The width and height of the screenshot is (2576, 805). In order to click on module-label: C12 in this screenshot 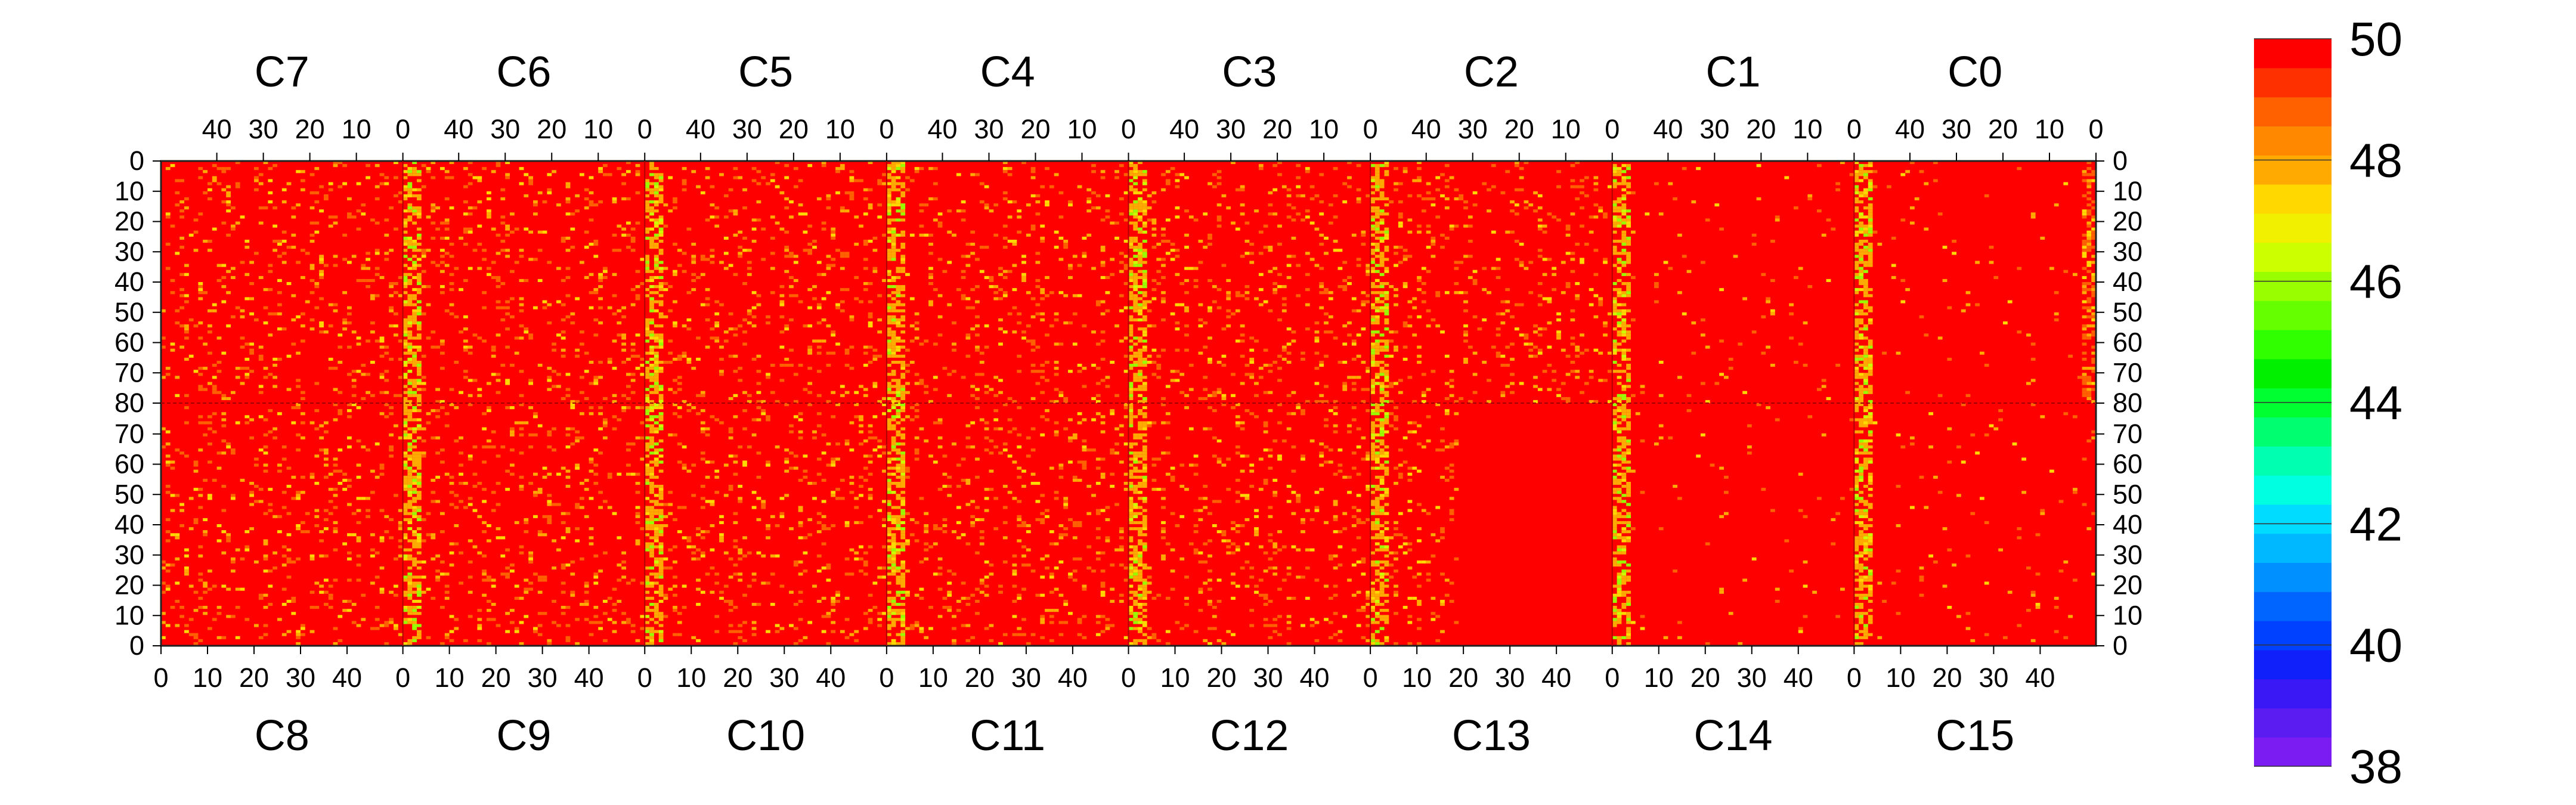, I will do `click(1249, 736)`.